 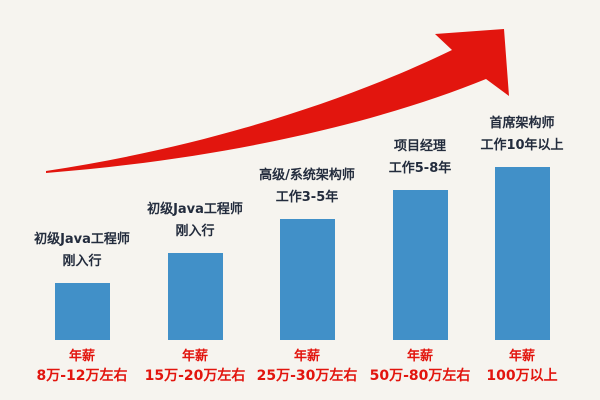 What do you see at coordinates (307, 175) in the screenshot?
I see `job-title-line1: 高级/系统架构师` at bounding box center [307, 175].